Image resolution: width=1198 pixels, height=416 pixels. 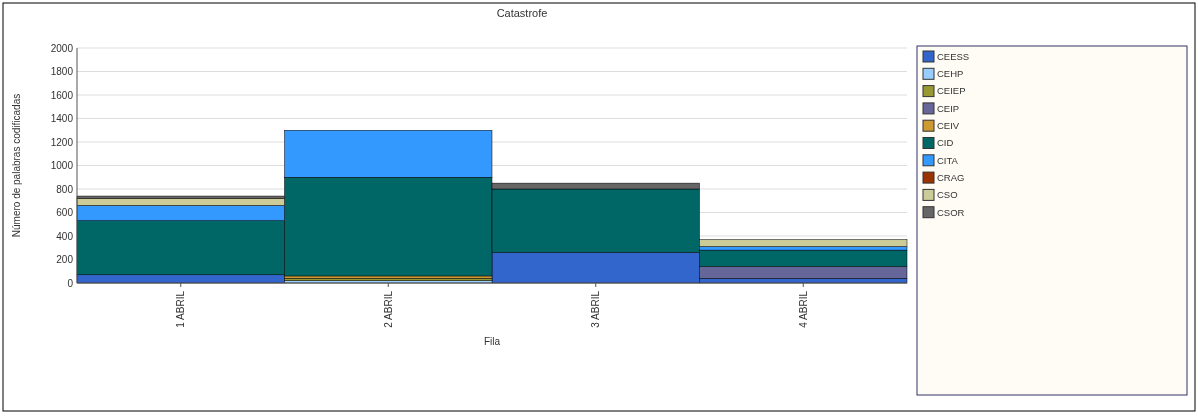 What do you see at coordinates (951, 91) in the screenshot?
I see `legend-label: CEIEP` at bounding box center [951, 91].